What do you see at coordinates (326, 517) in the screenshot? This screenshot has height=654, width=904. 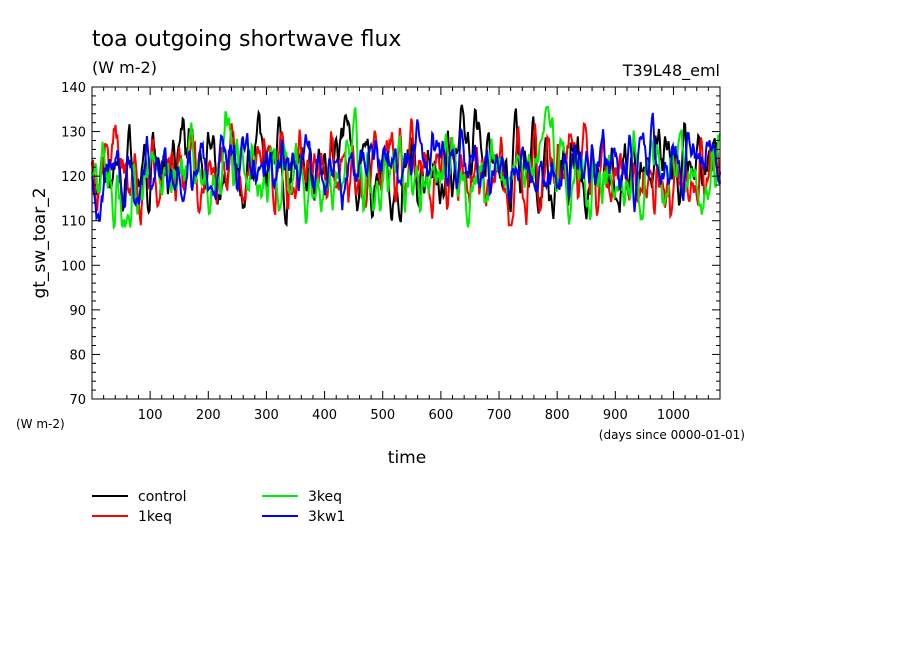 I see `legend-label-3kw1: 3kw1` at bounding box center [326, 517].